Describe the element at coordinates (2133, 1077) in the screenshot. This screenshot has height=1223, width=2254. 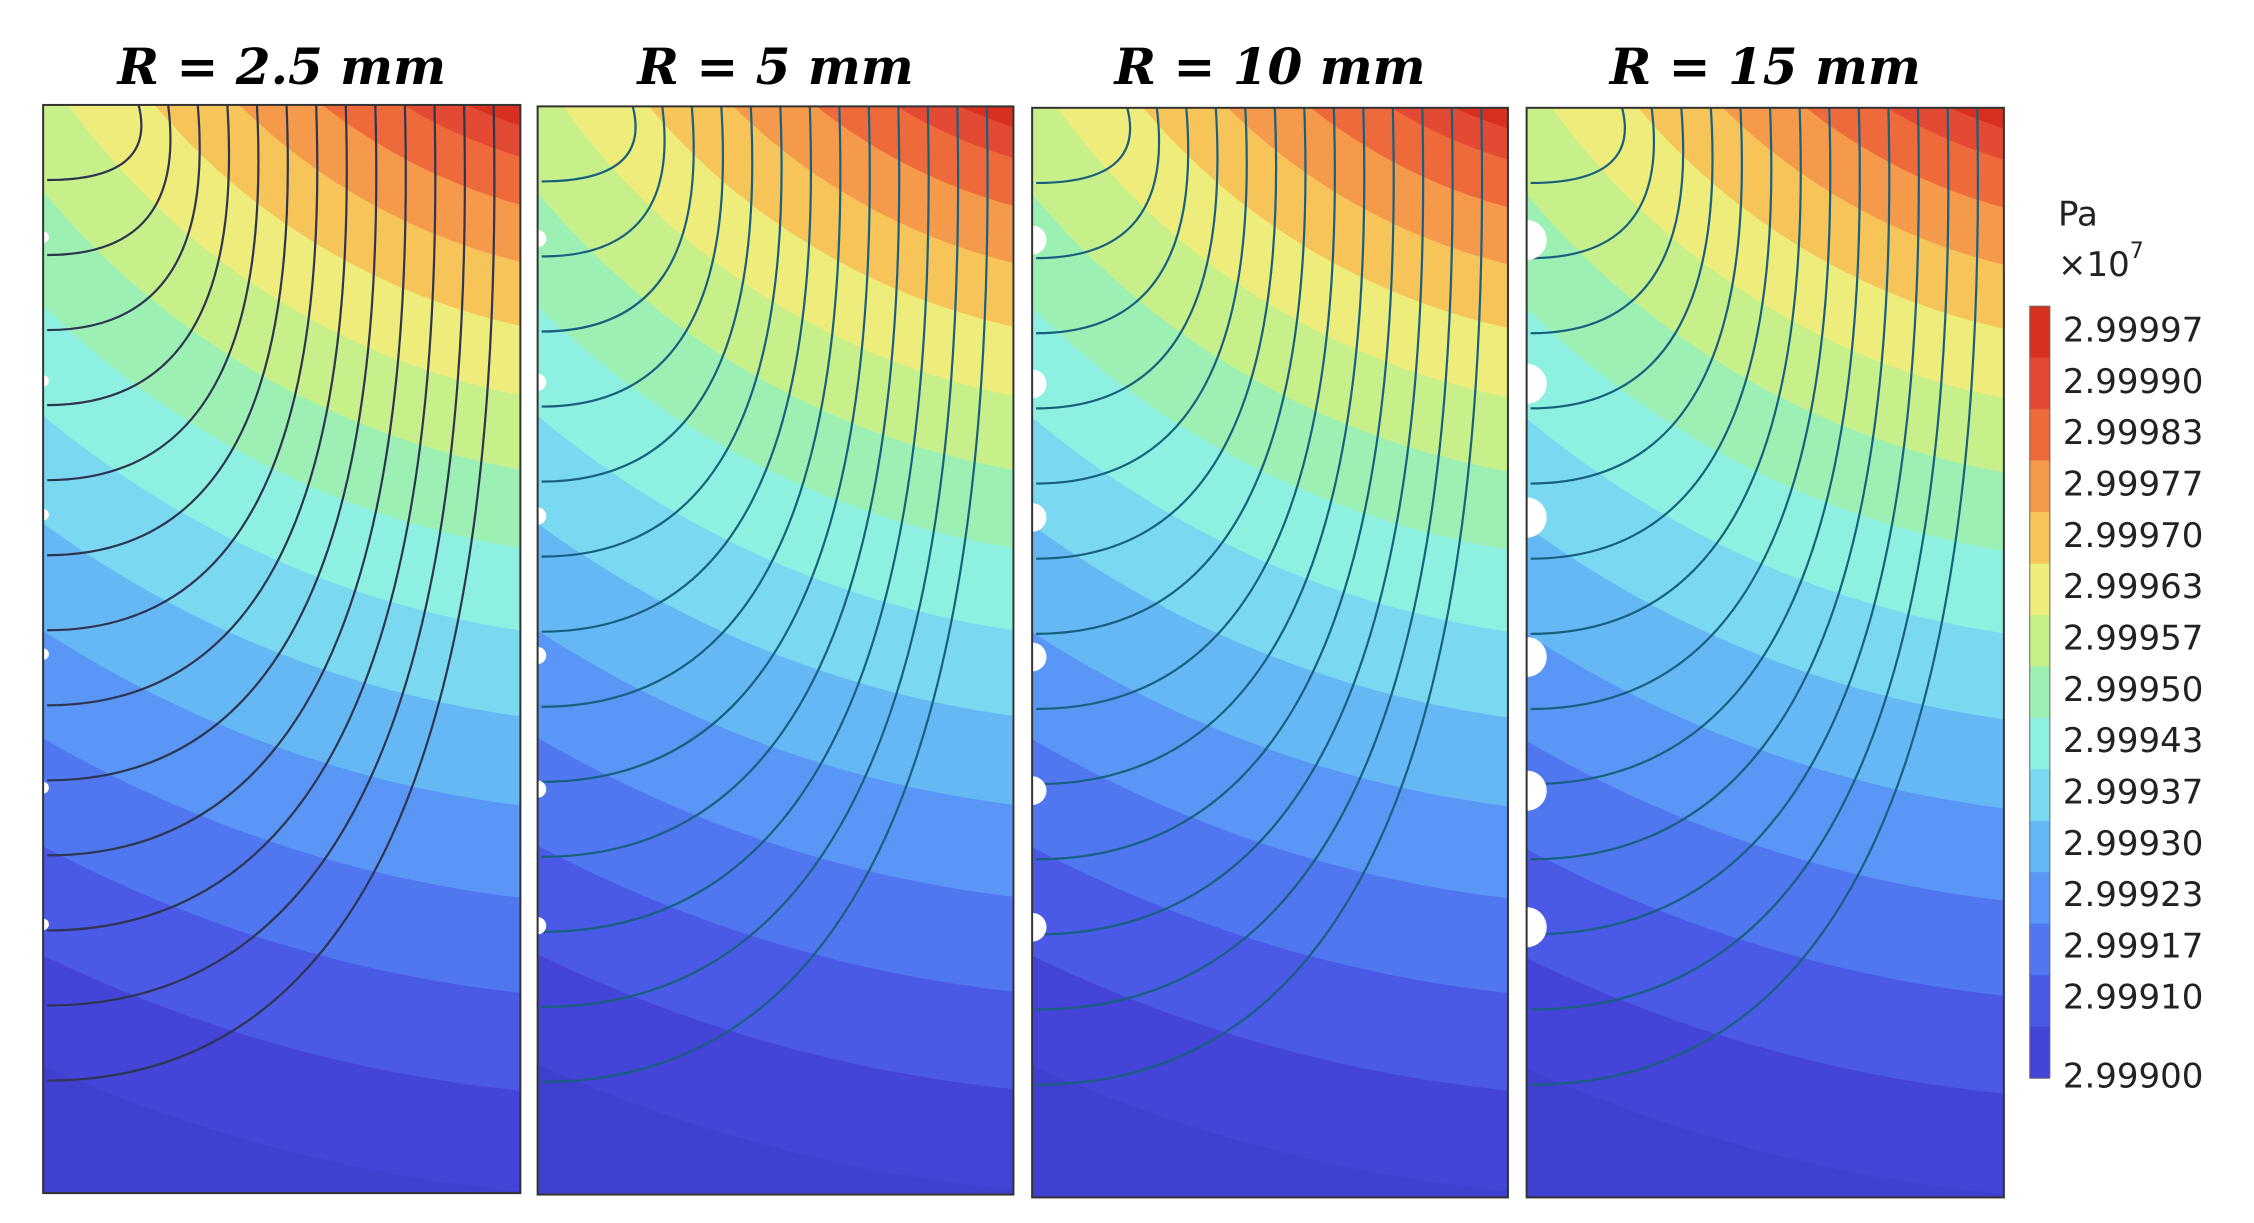
I see `colorbar-label: 2.99900` at that location.